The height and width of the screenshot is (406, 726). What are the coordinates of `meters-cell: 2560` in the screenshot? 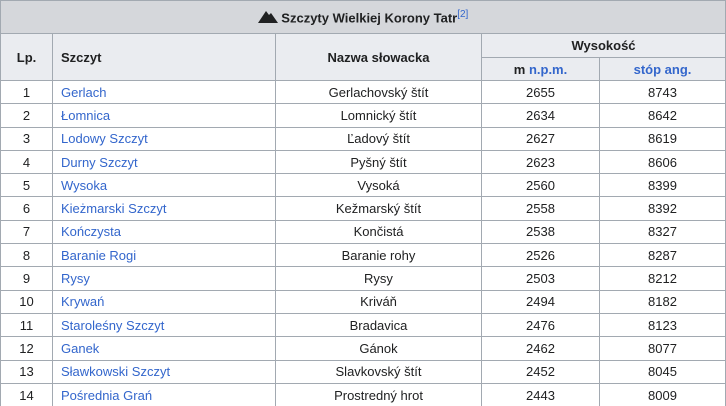 It's located at (540, 185).